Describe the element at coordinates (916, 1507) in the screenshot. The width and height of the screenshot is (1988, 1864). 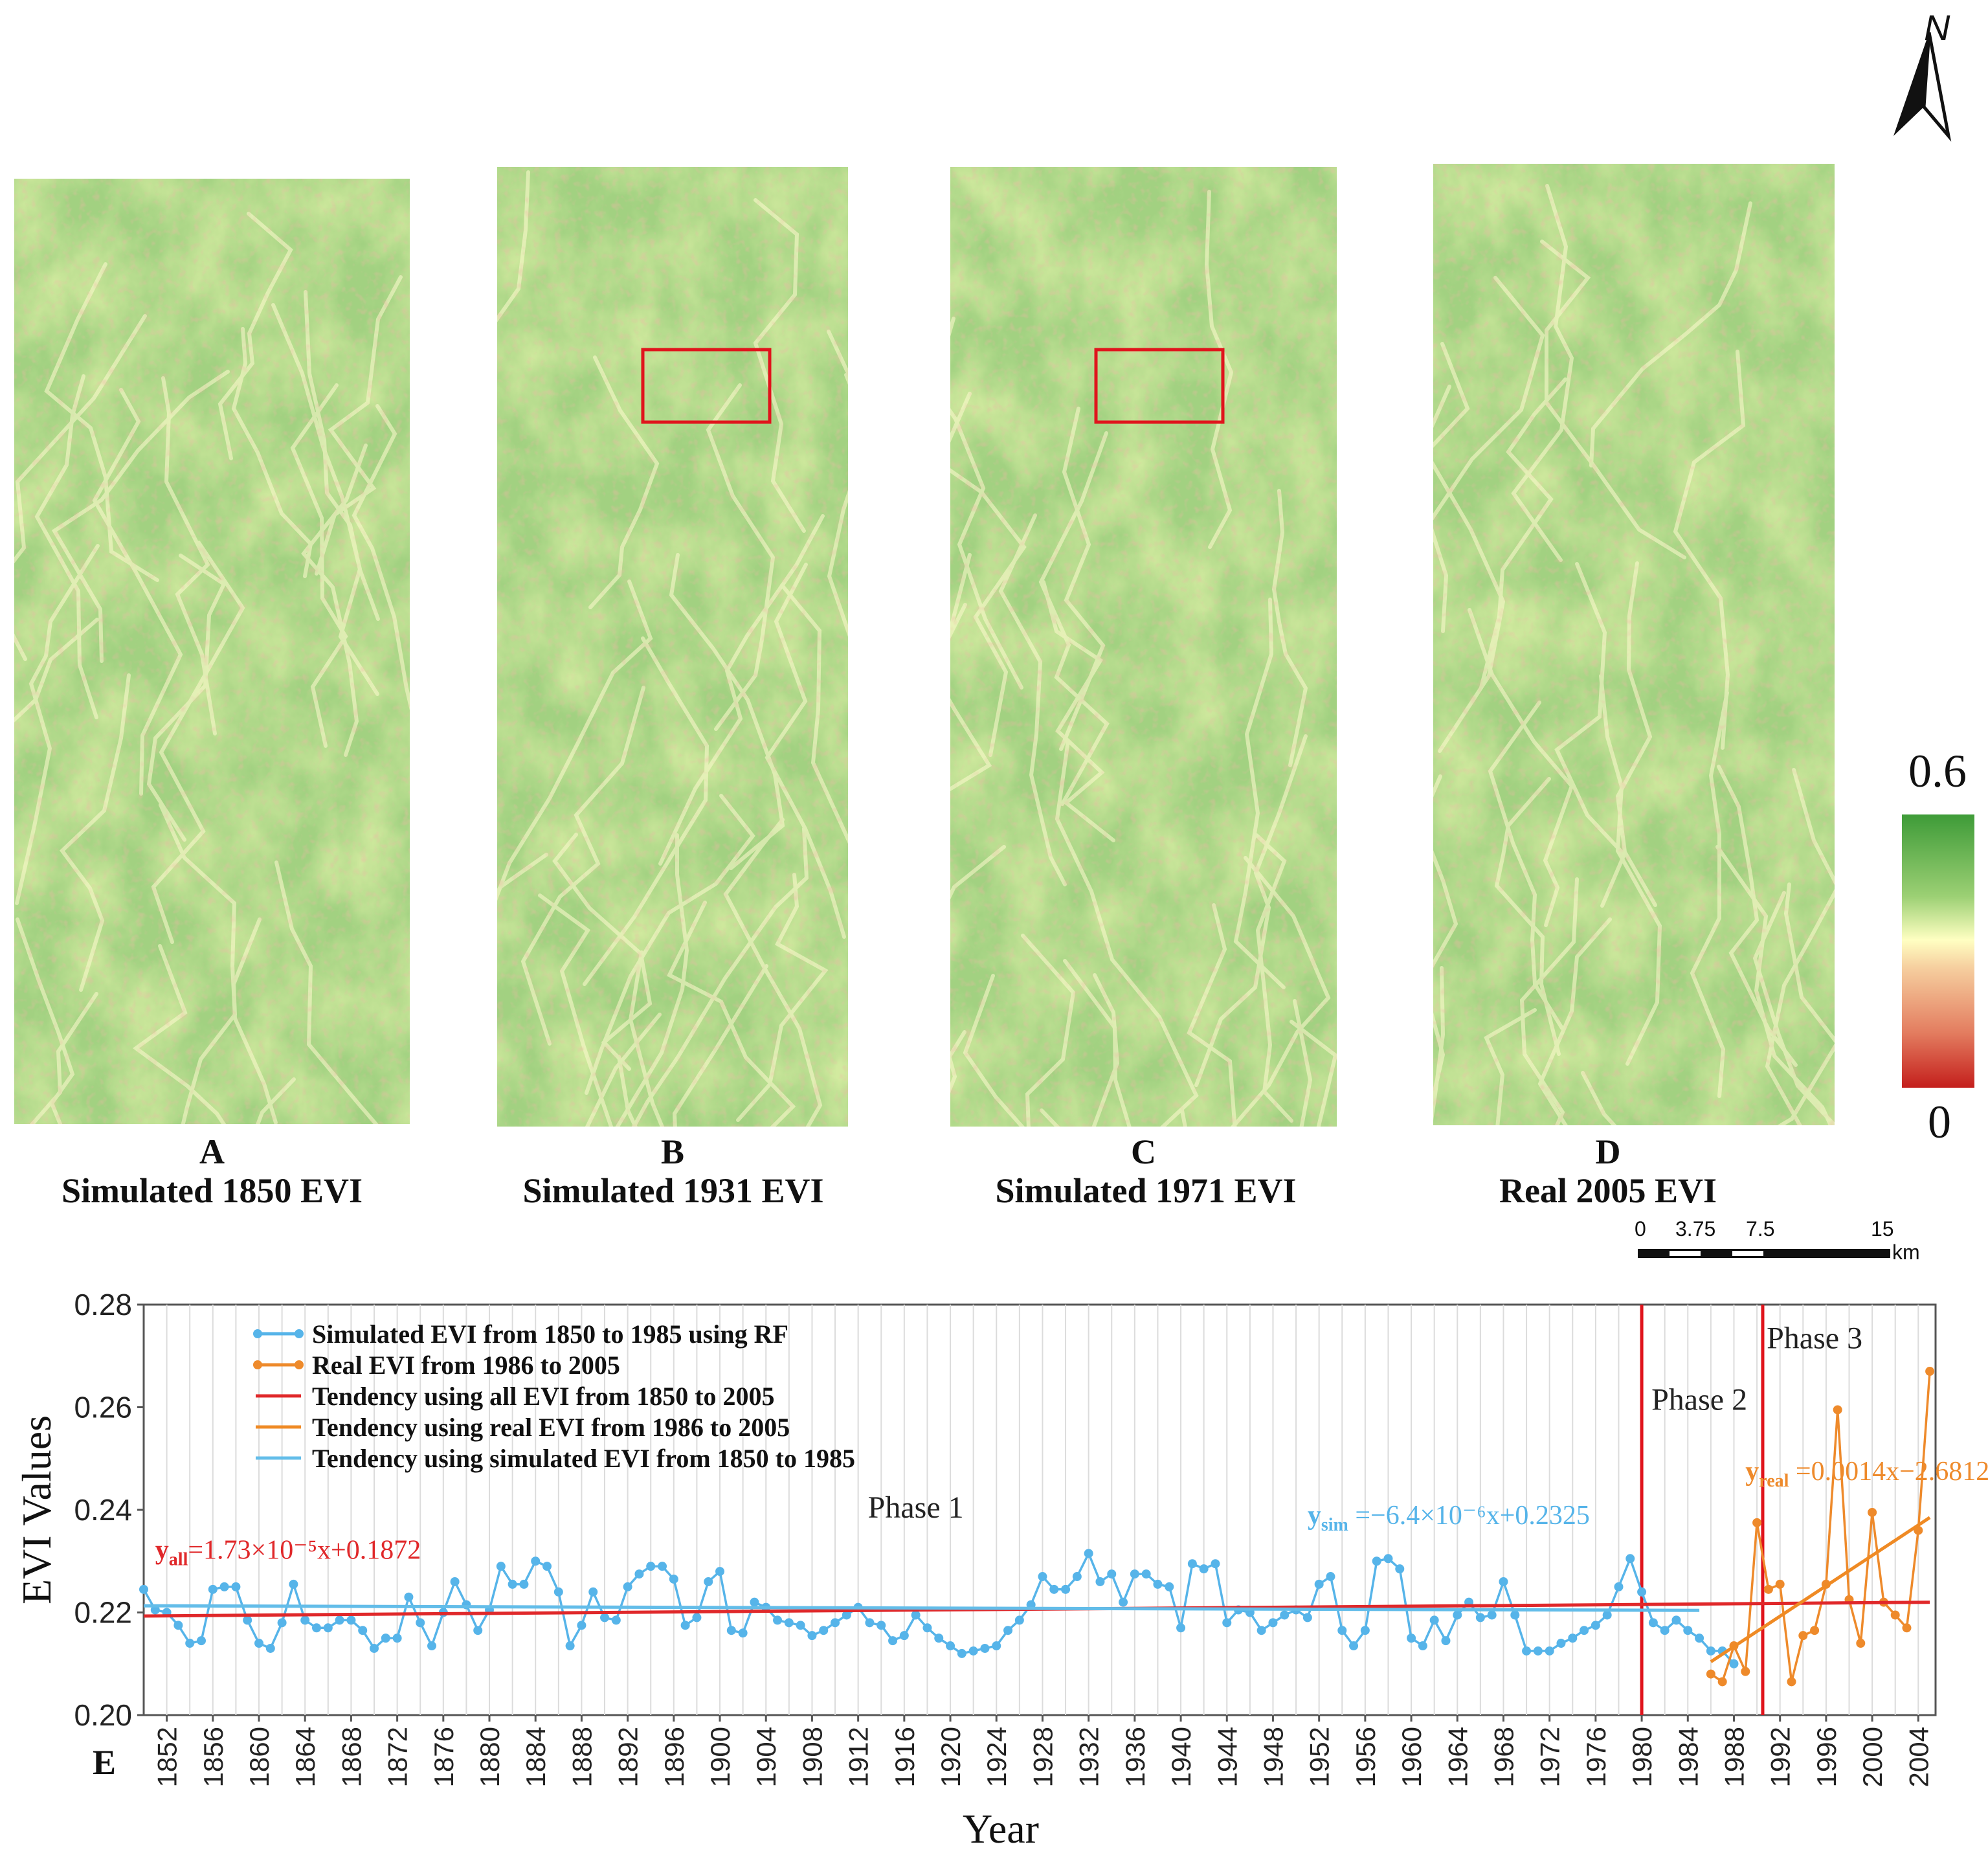
I see `phase-label: Phase 1` at that location.